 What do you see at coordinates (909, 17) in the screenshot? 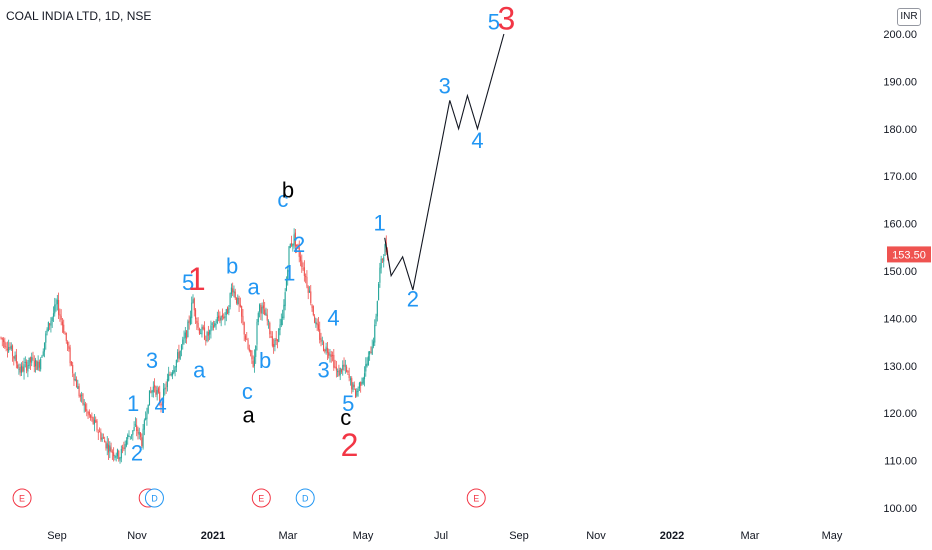
I see `currency-badge: INR` at bounding box center [909, 17].